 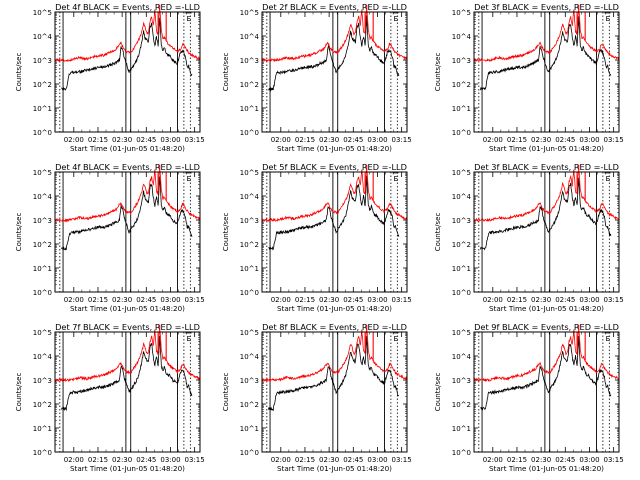 I want to click on panel-title: Det 2f BLACK = Events, RED =-LLD, so click(x=334, y=7).